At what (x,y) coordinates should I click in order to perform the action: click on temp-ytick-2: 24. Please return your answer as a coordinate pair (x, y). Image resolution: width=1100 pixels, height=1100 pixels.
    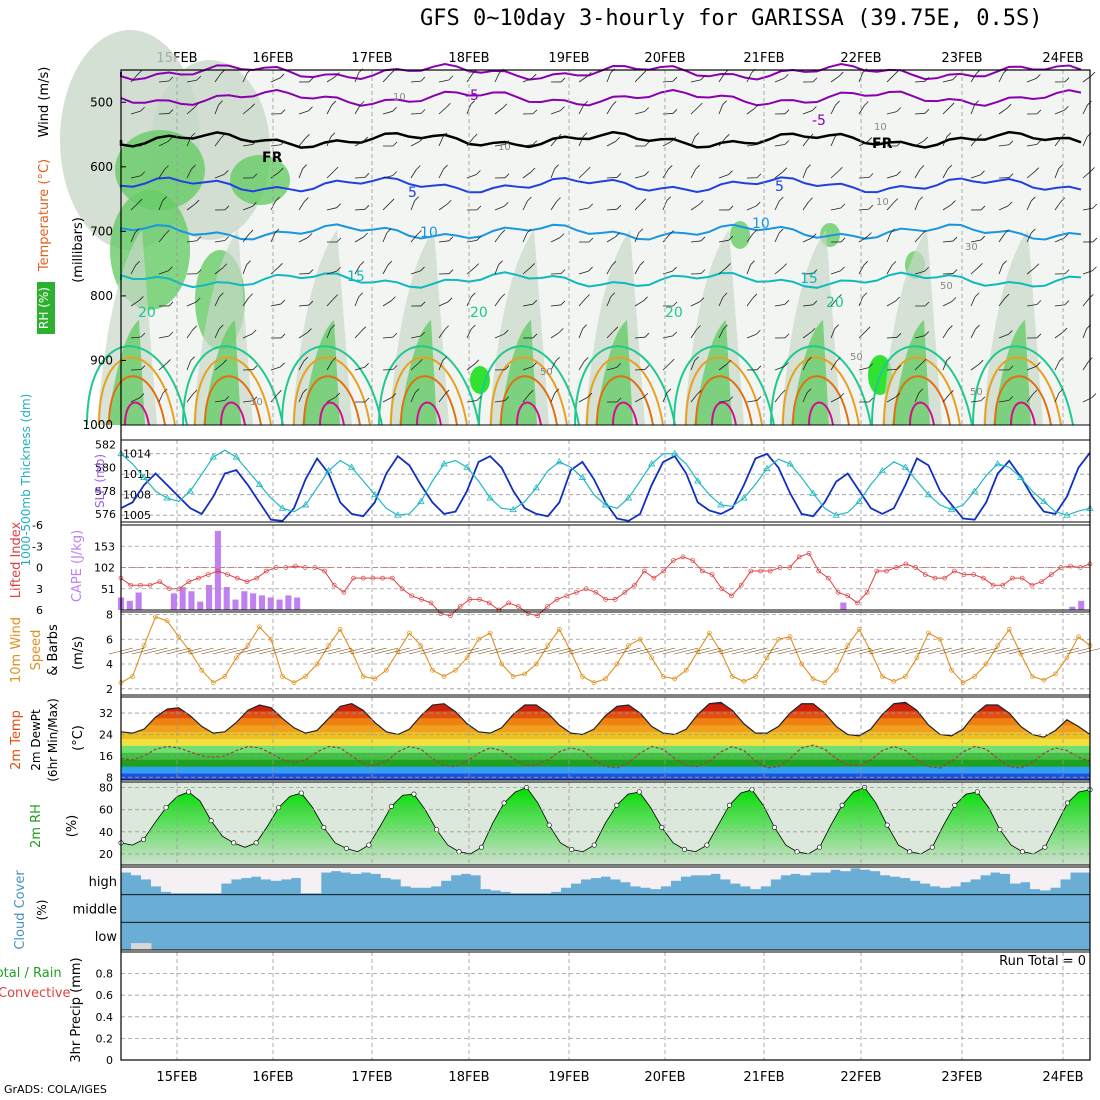
    Looking at the image, I should click on (106, 734).